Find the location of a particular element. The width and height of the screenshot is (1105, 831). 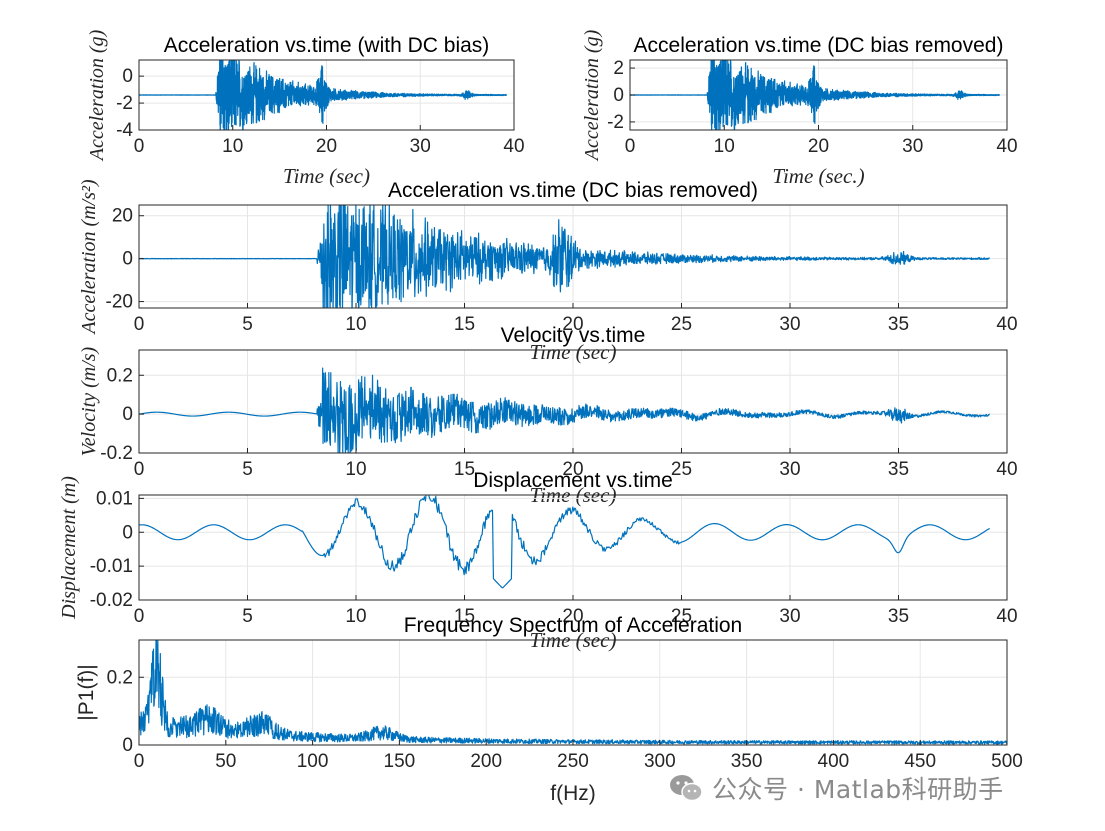

x-tick-label: 100 is located at coordinates (313, 761).